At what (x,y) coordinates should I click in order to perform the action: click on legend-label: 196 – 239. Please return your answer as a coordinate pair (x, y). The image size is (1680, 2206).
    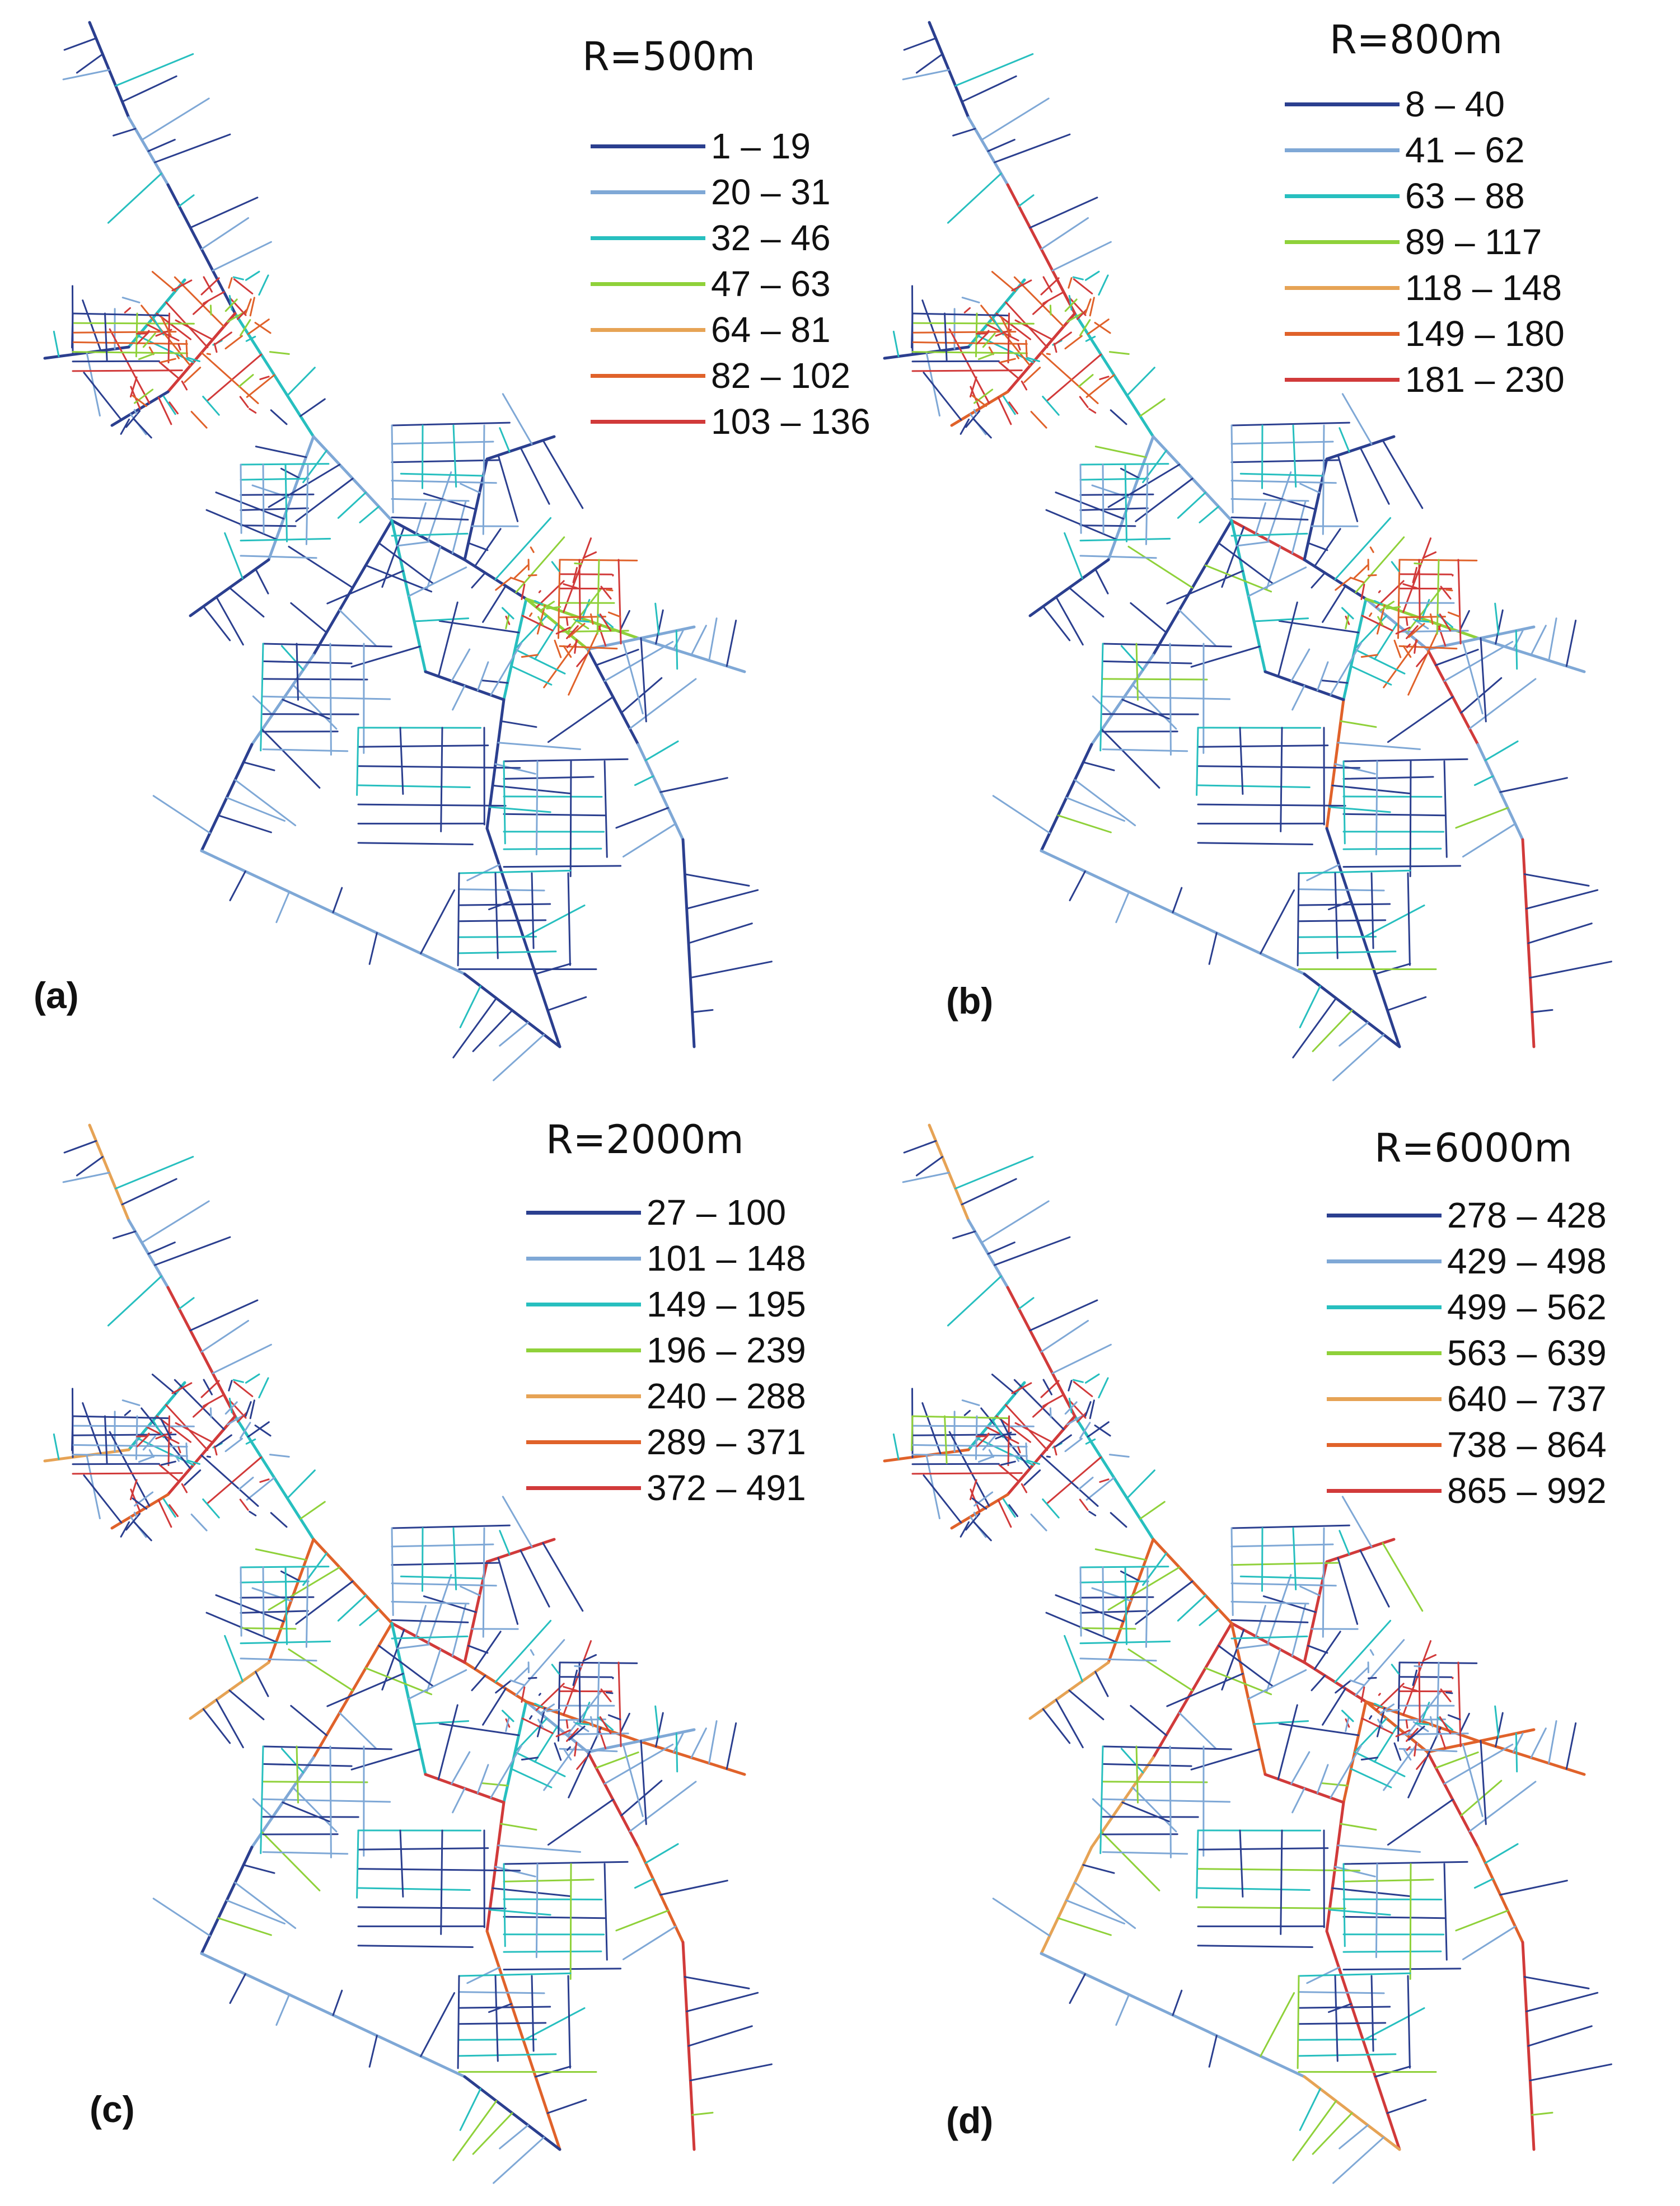
    Looking at the image, I should click on (726, 1350).